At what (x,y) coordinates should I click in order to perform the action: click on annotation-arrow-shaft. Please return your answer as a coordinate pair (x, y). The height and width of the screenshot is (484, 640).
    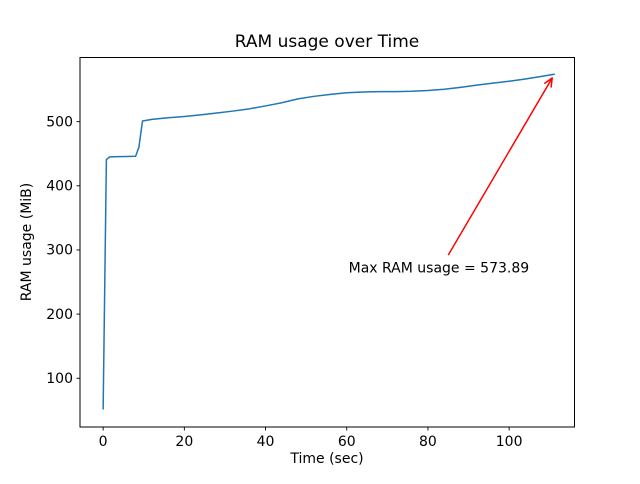
    Looking at the image, I should click on (500, 166).